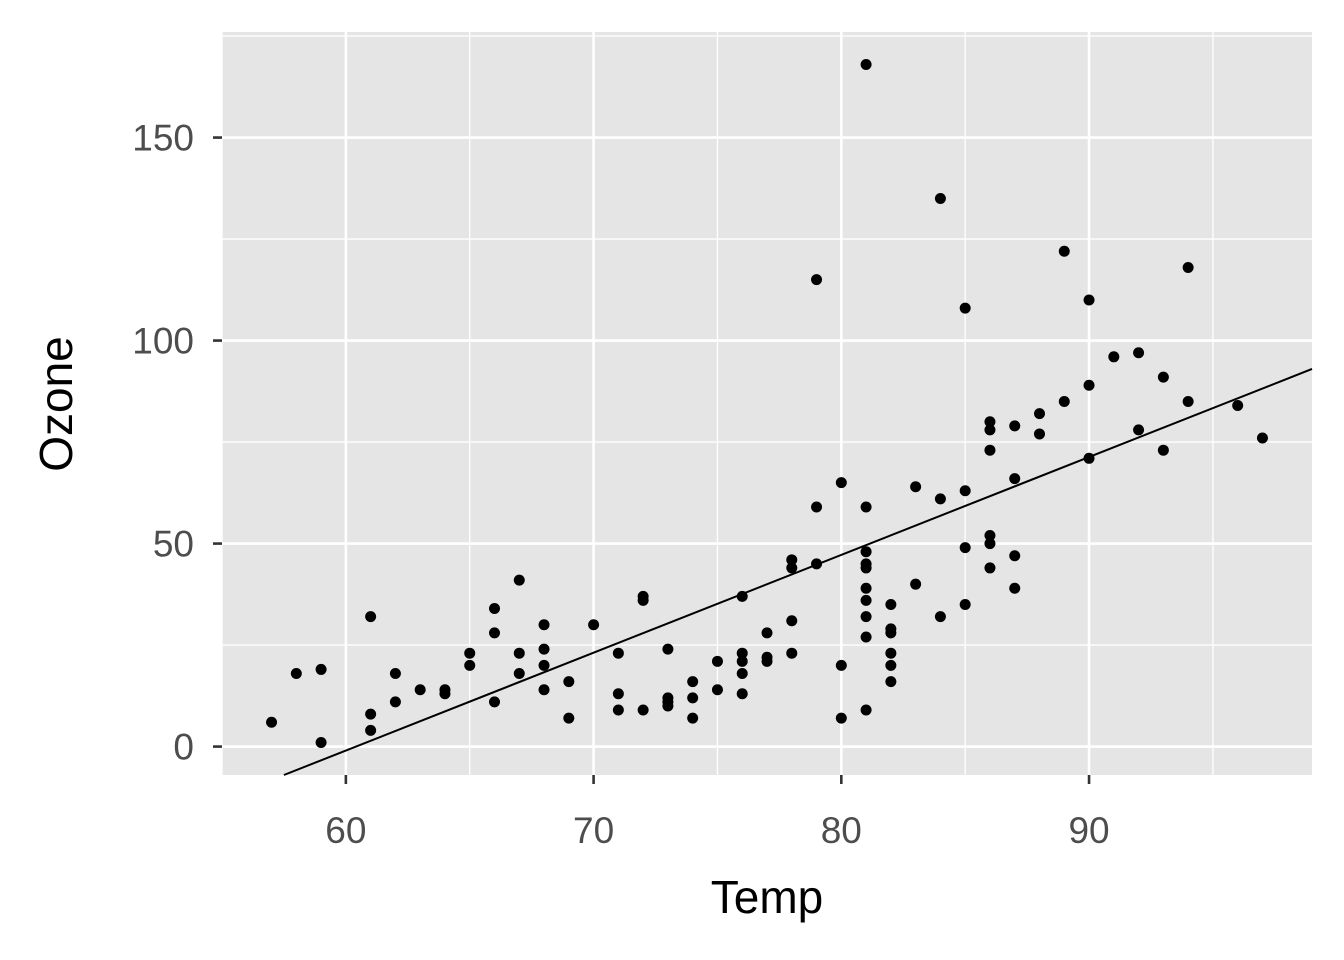 The width and height of the screenshot is (1344, 960). What do you see at coordinates (183, 747) in the screenshot?
I see `y-tick-label: 0` at bounding box center [183, 747].